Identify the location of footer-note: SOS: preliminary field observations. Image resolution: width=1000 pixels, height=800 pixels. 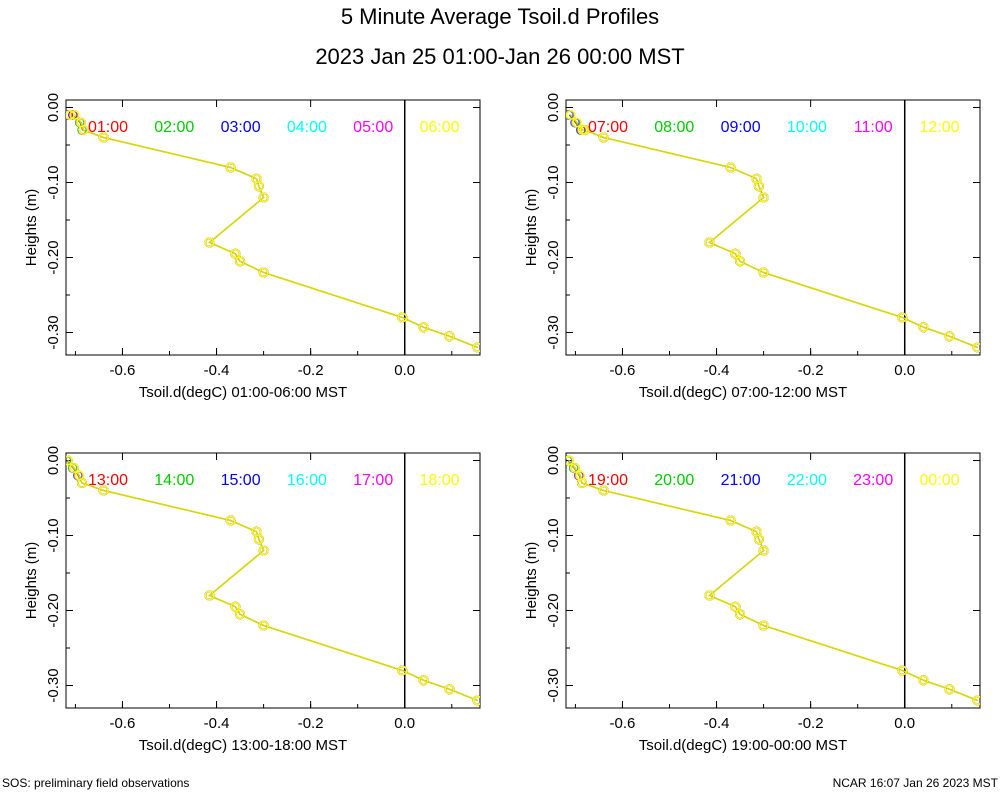
(96, 783).